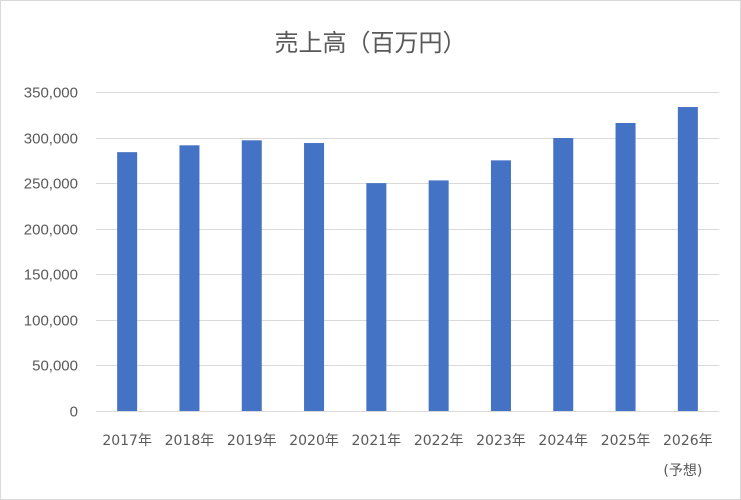 The image size is (741, 500). What do you see at coordinates (51, 139) in the screenshot?
I see `y-tick-label: 300,000` at bounding box center [51, 139].